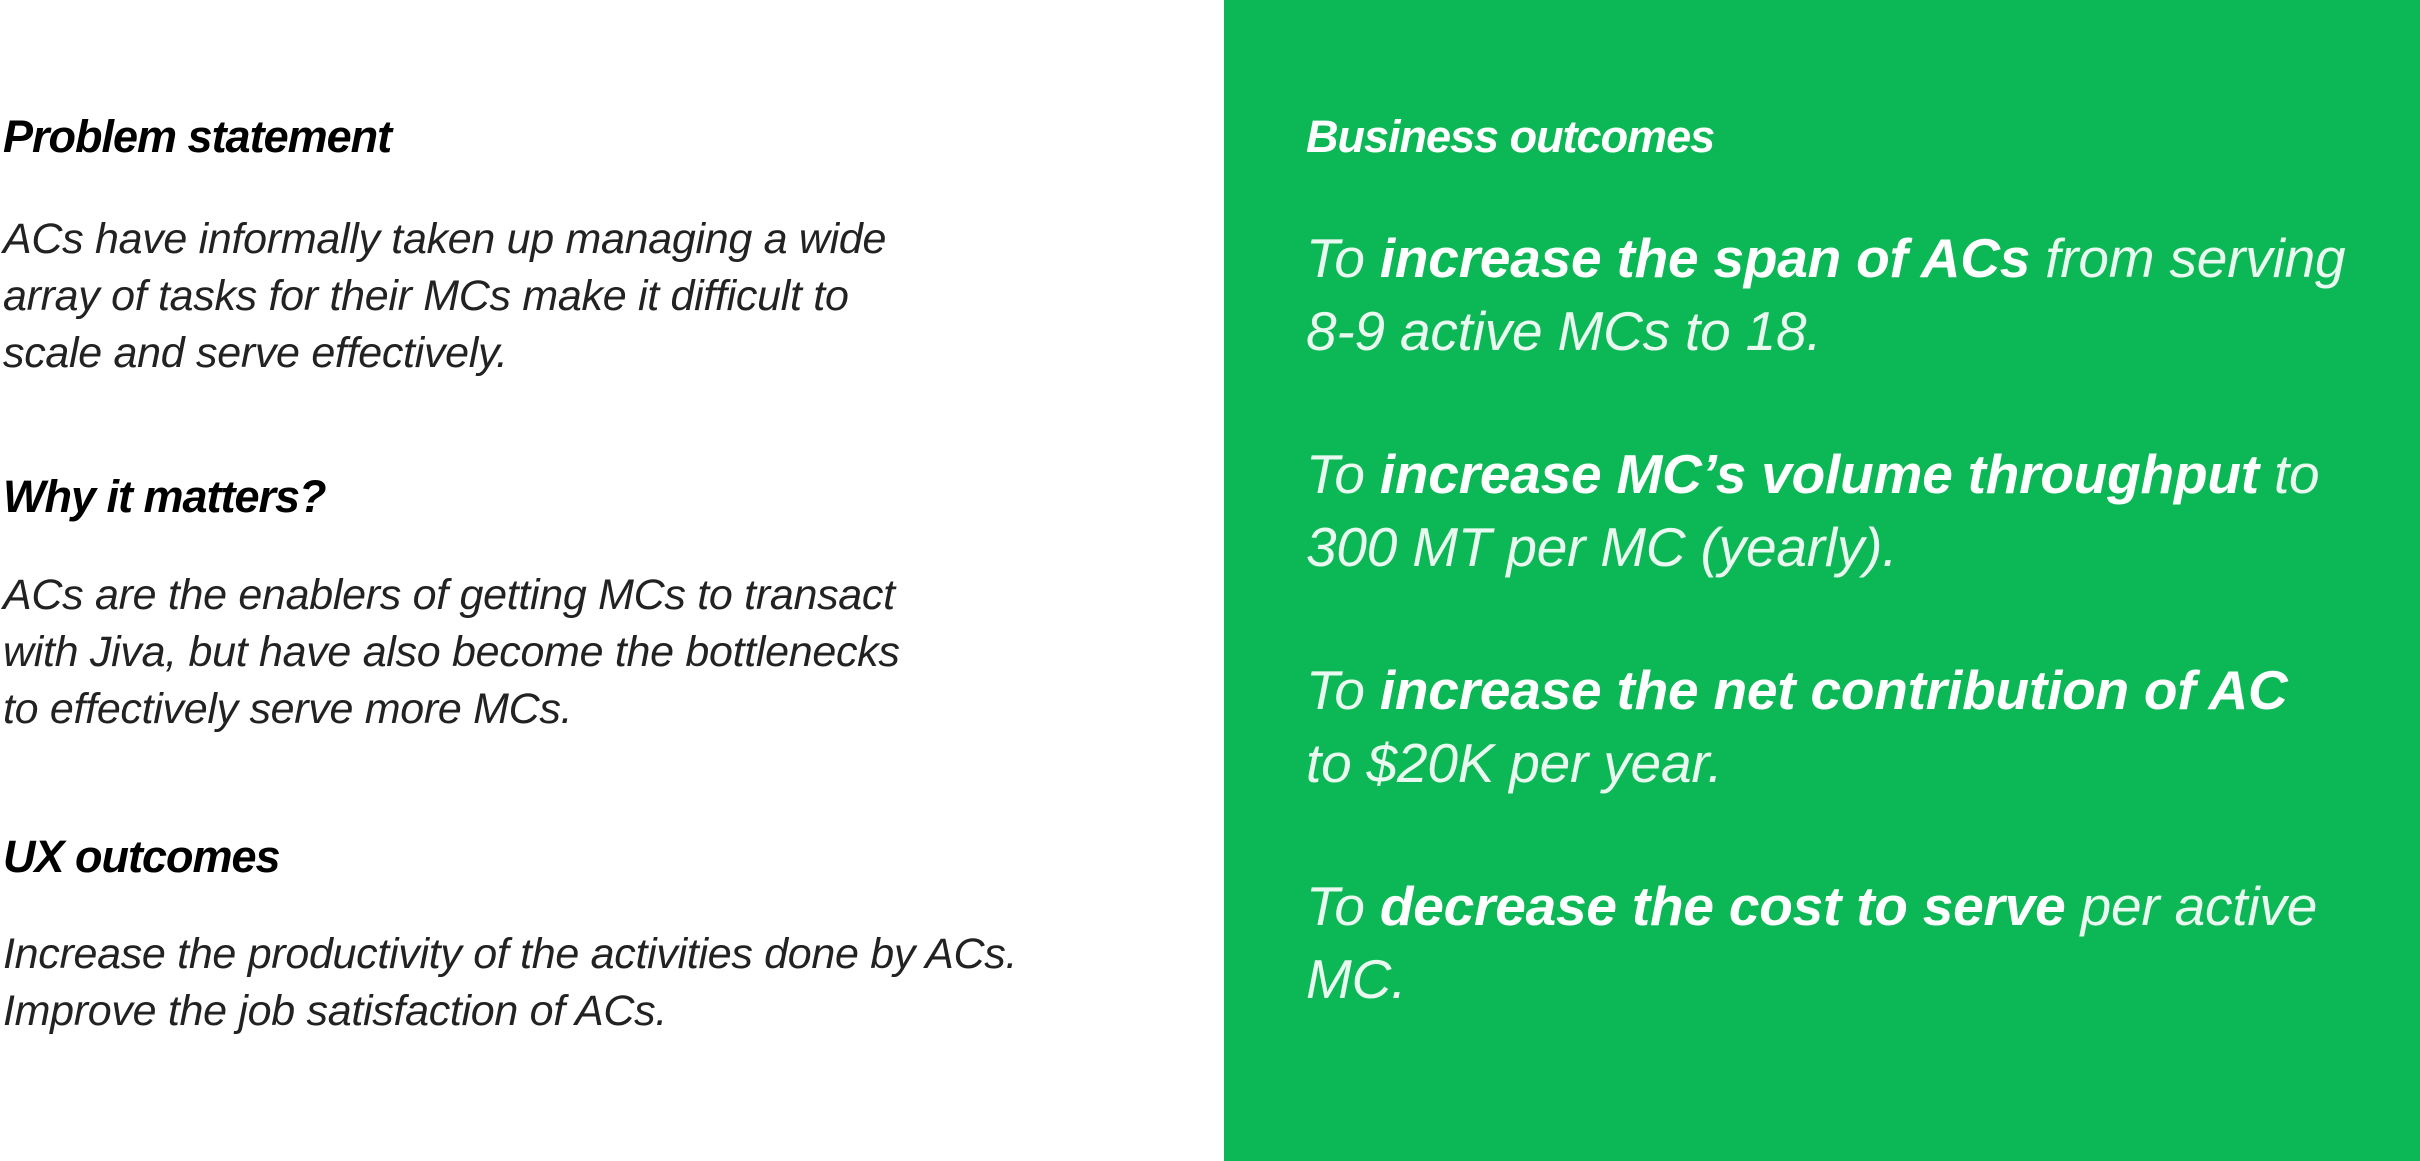 This screenshot has height=1161, width=2420. What do you see at coordinates (335, 1011) in the screenshot?
I see `ux-outcomes-line: Improve the job satisfaction of ACs.` at bounding box center [335, 1011].